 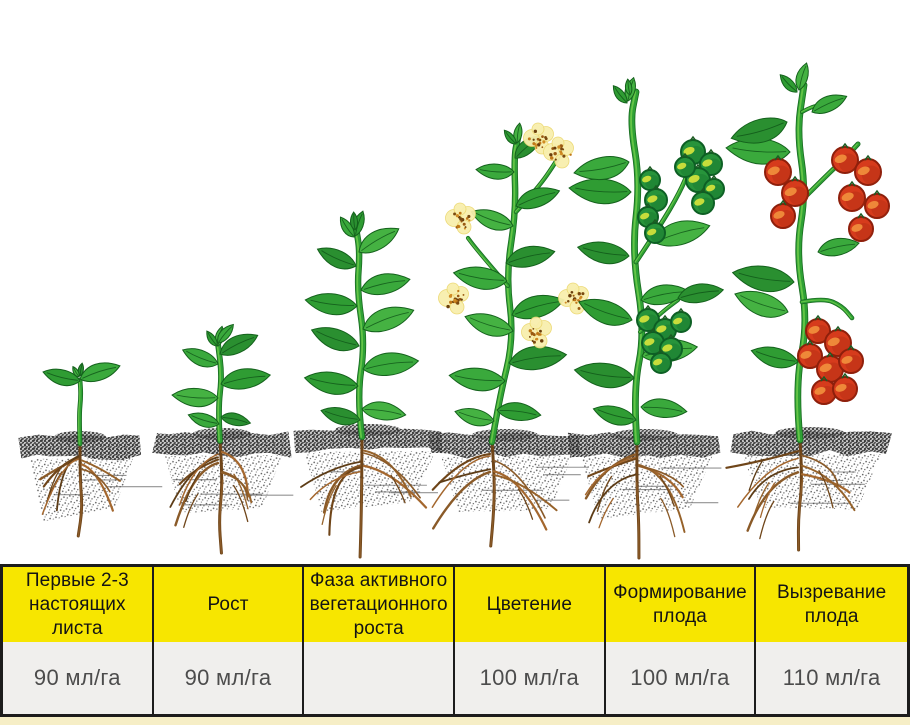 I want to click on tomato-plant-flowering-plant-icon, so click(x=509, y=335).